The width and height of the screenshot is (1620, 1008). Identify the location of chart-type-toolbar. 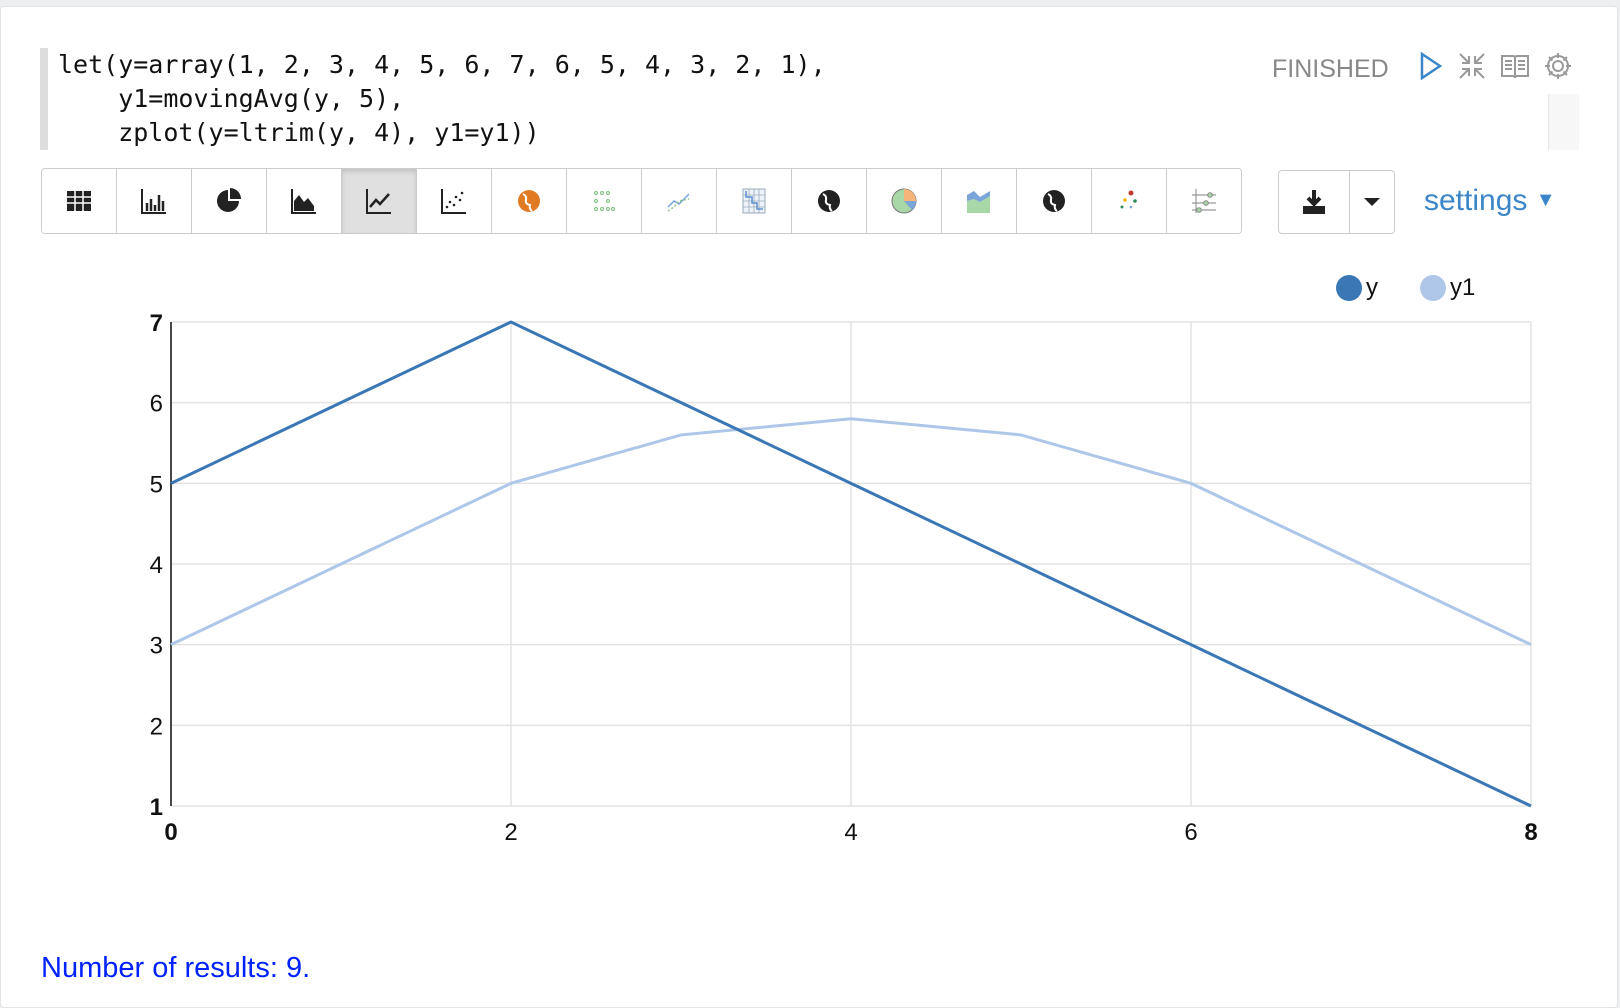
(641, 201).